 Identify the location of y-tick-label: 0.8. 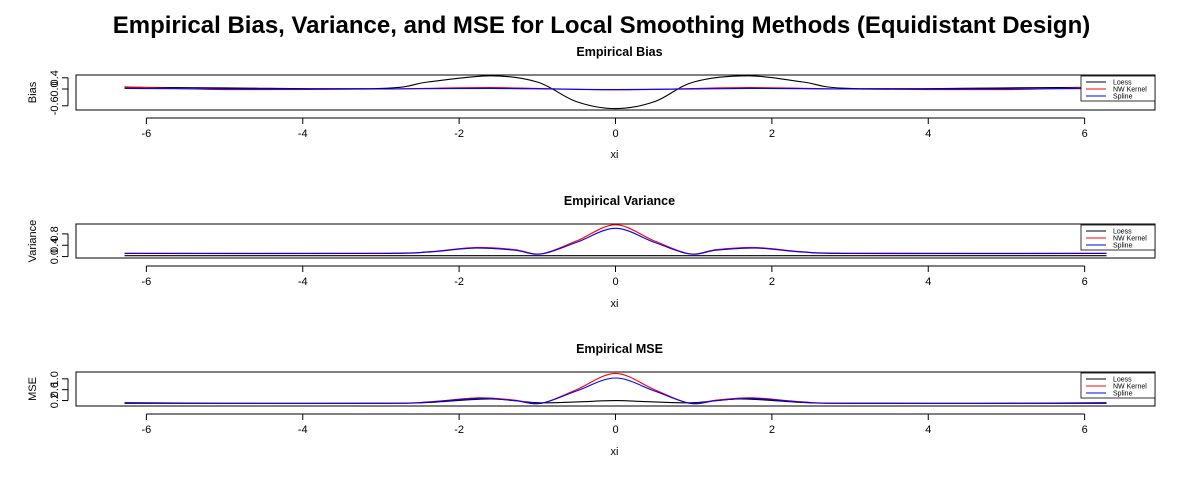
(55, 233).